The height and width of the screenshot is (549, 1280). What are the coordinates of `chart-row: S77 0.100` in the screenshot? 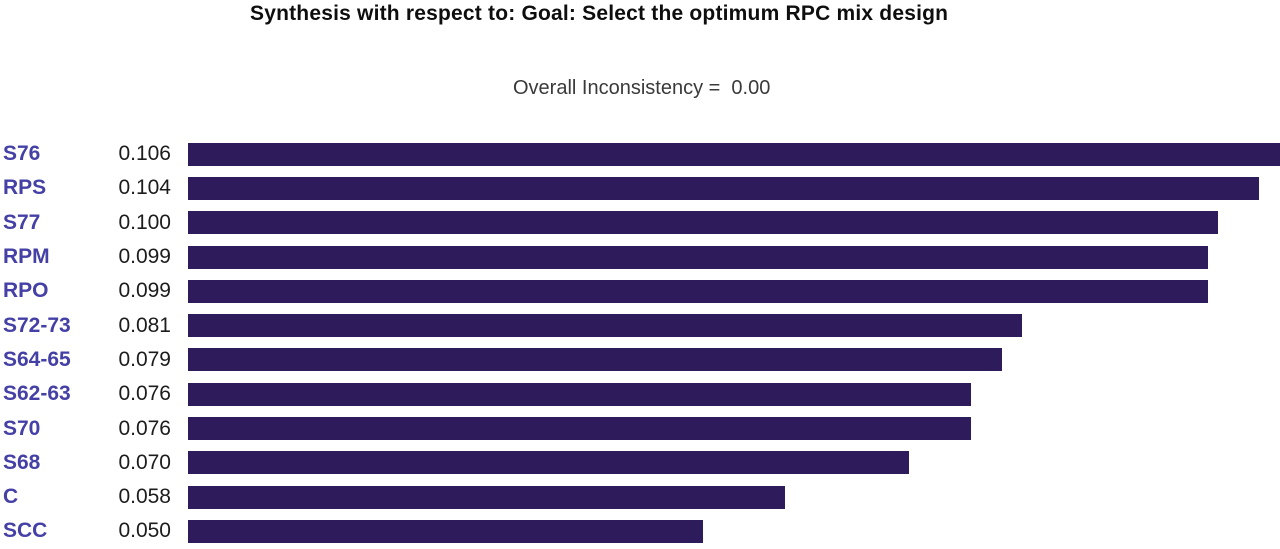 It's located at (640, 223).